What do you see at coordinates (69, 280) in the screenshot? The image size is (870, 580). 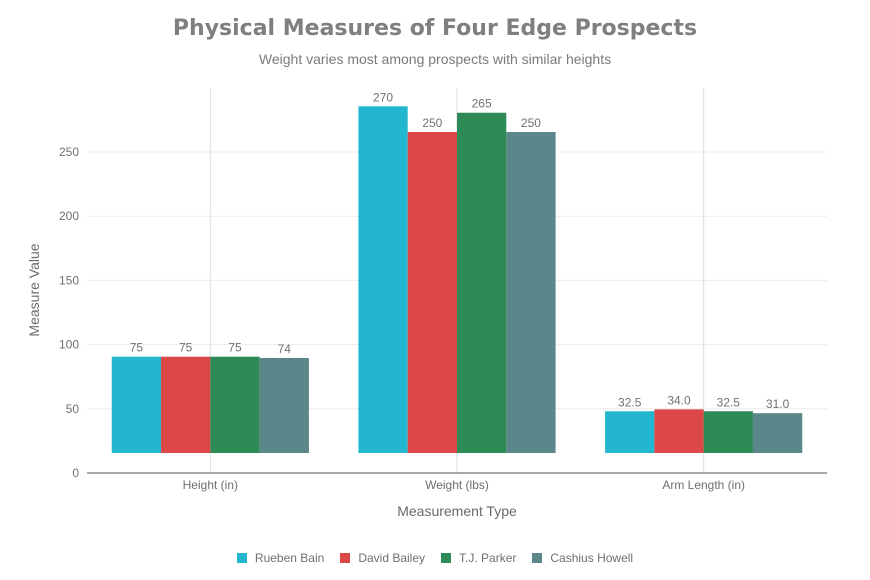 I see `y-tick-label: 150` at bounding box center [69, 280].